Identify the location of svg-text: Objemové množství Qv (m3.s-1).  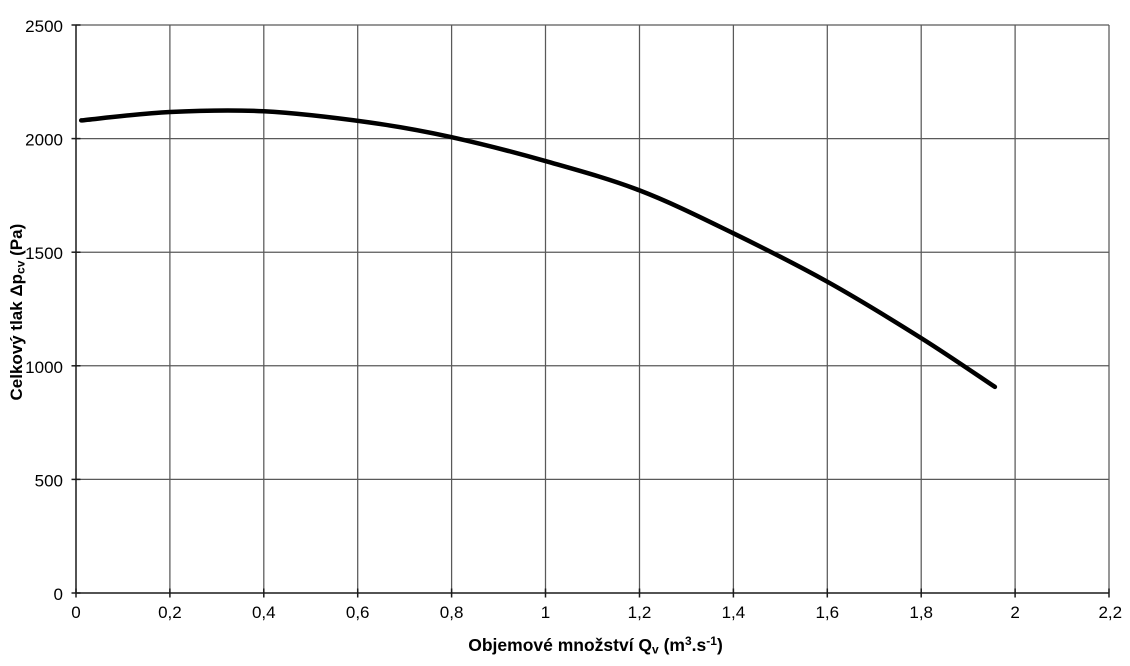
(595, 645).